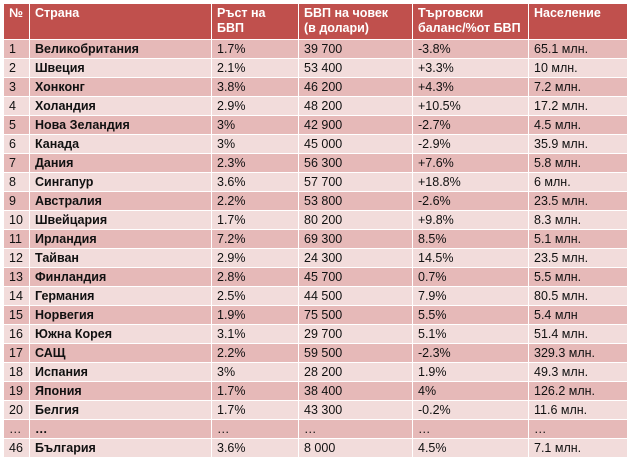 The image size is (630, 469). What do you see at coordinates (578, 106) in the screenshot?
I see `cell-population: 17.2 млн.` at bounding box center [578, 106].